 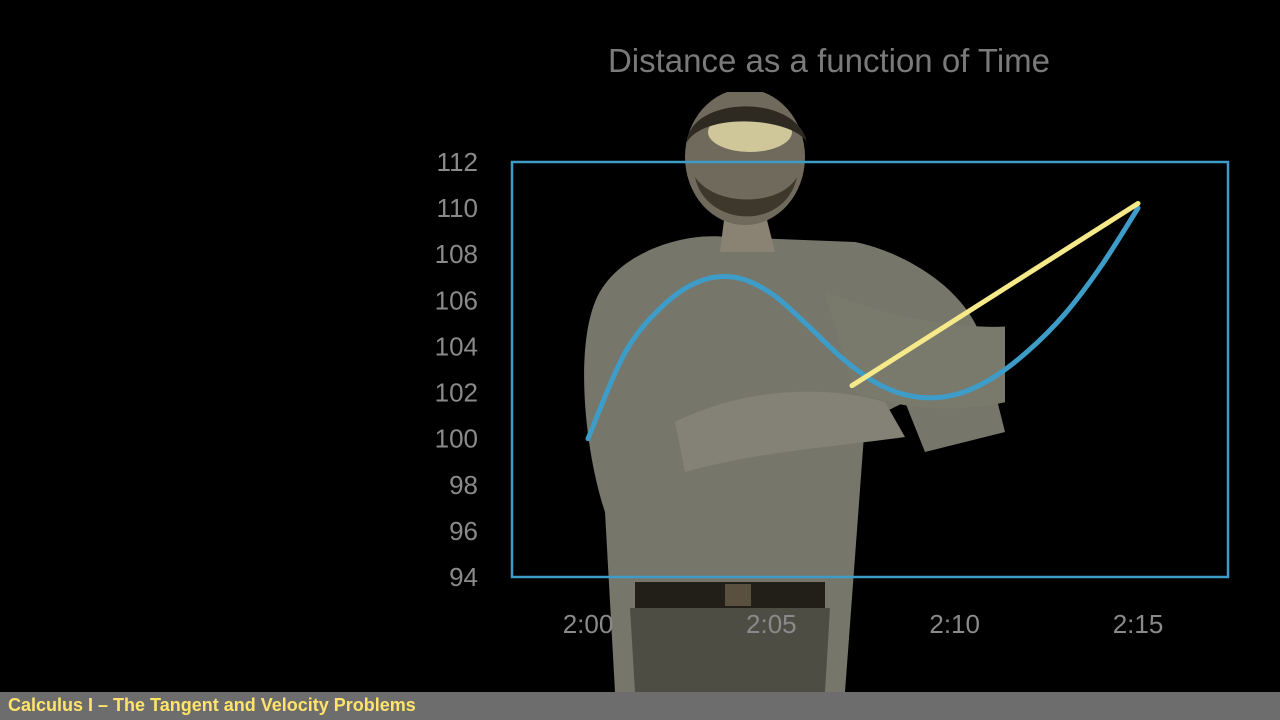 What do you see at coordinates (771, 624) in the screenshot?
I see `x-tick-label: 2:05` at bounding box center [771, 624].